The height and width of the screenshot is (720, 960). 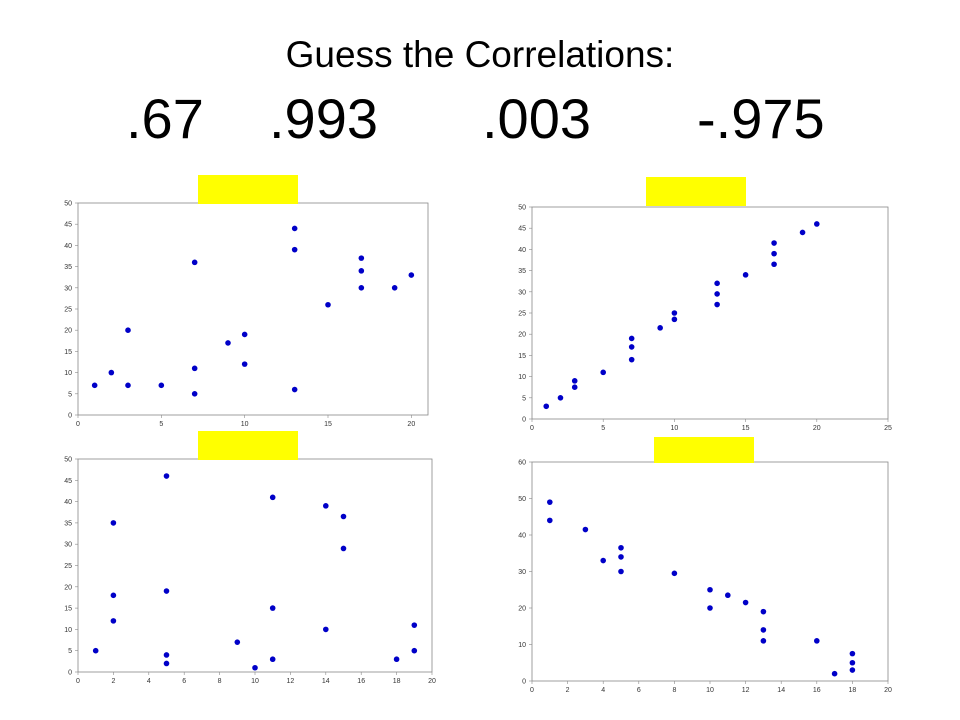 What do you see at coordinates (220, 681) in the screenshot?
I see `x-tick-label: 8` at bounding box center [220, 681].